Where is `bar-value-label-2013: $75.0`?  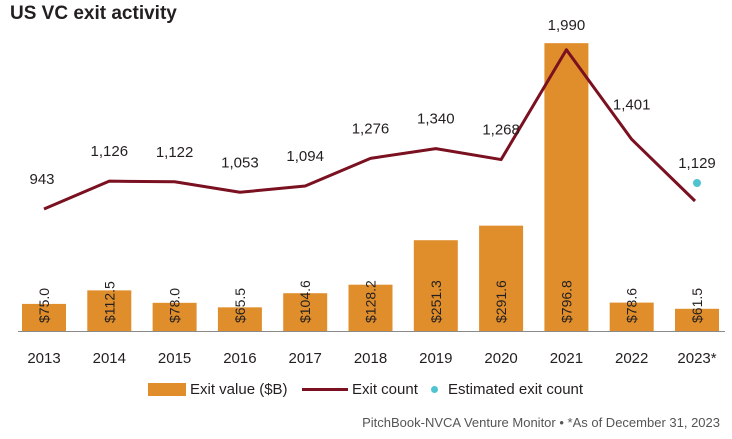
bar-value-label-2013: $75.0 is located at coordinates (44, 305).